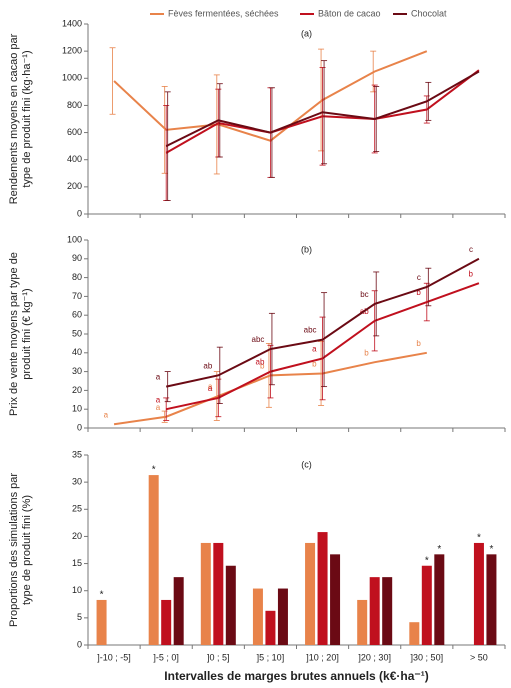  I want to click on x-tick-label: ]0 ; 5], so click(218, 657).